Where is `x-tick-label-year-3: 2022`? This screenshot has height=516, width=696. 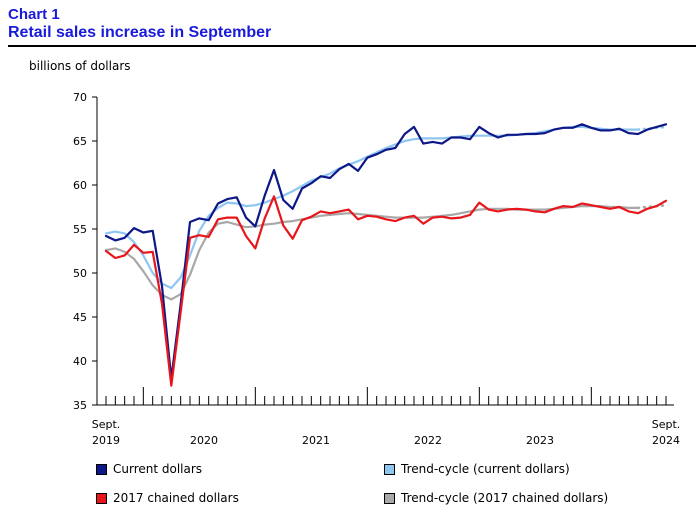 x-tick-label-year-3: 2022 is located at coordinates (428, 440).